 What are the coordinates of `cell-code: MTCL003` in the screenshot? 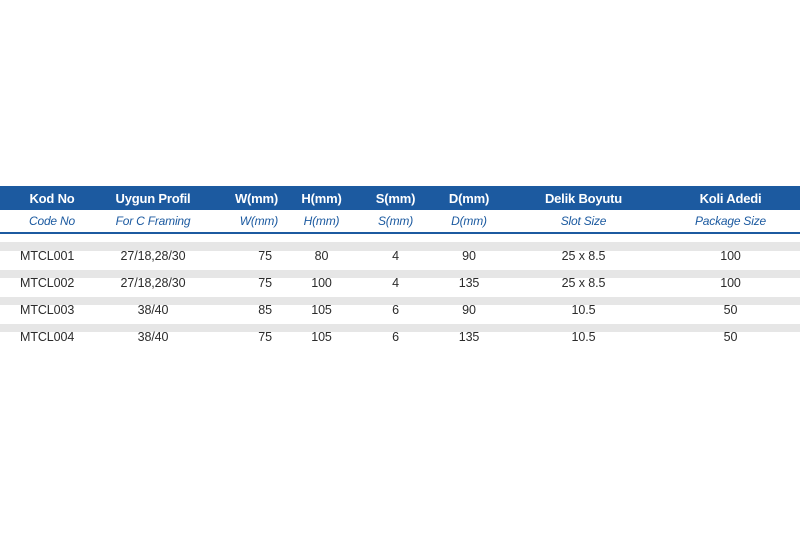 It's located at (47, 310).